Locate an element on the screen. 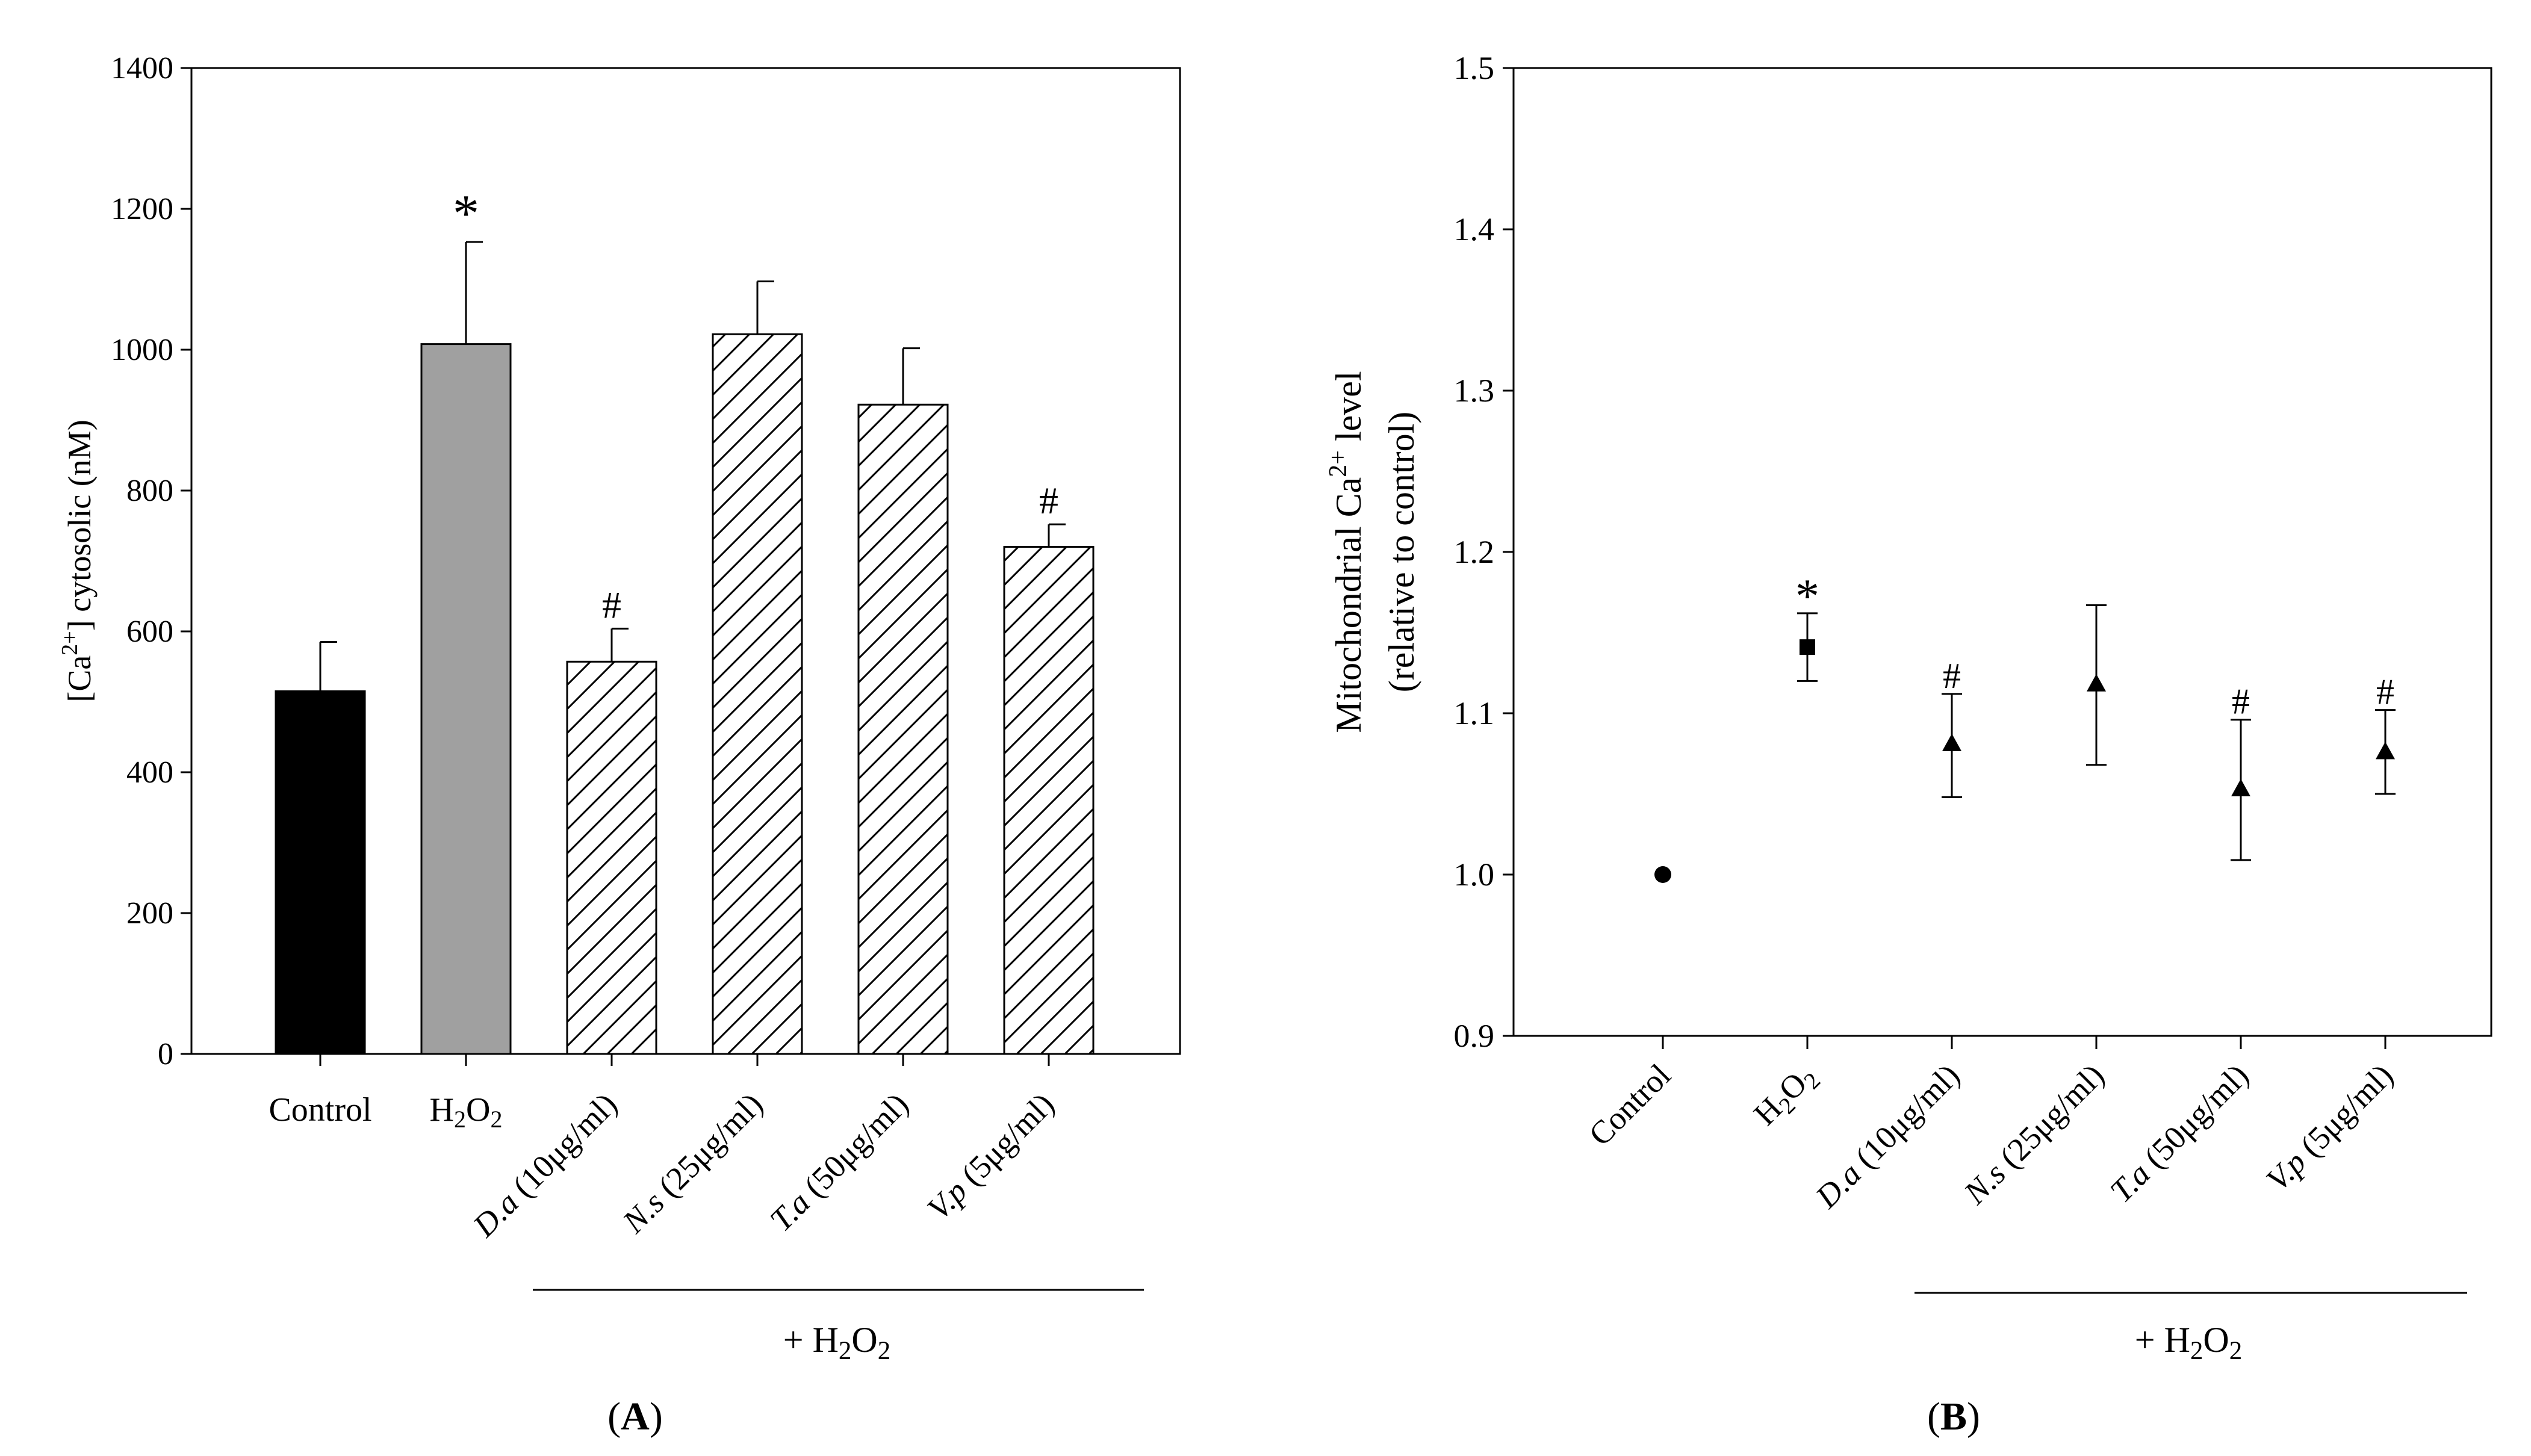 Image resolution: width=2531 pixels, height=1456 pixels. panel-label-a: (A) is located at coordinates (635, 1417).